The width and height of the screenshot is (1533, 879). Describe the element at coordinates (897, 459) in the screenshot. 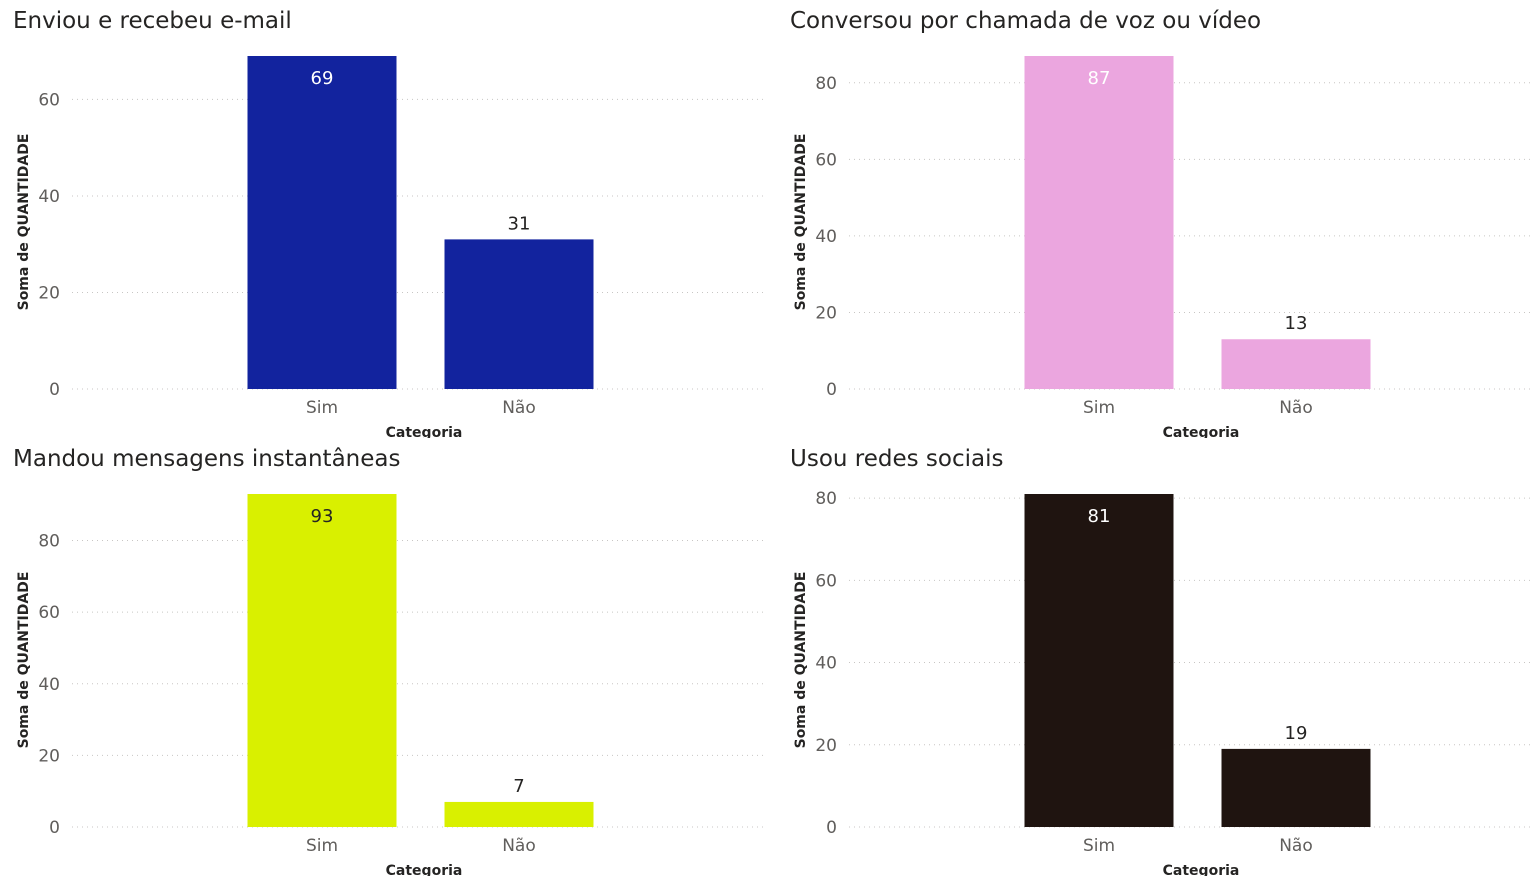

I see `chart-title: Usou redes sociais` at that location.